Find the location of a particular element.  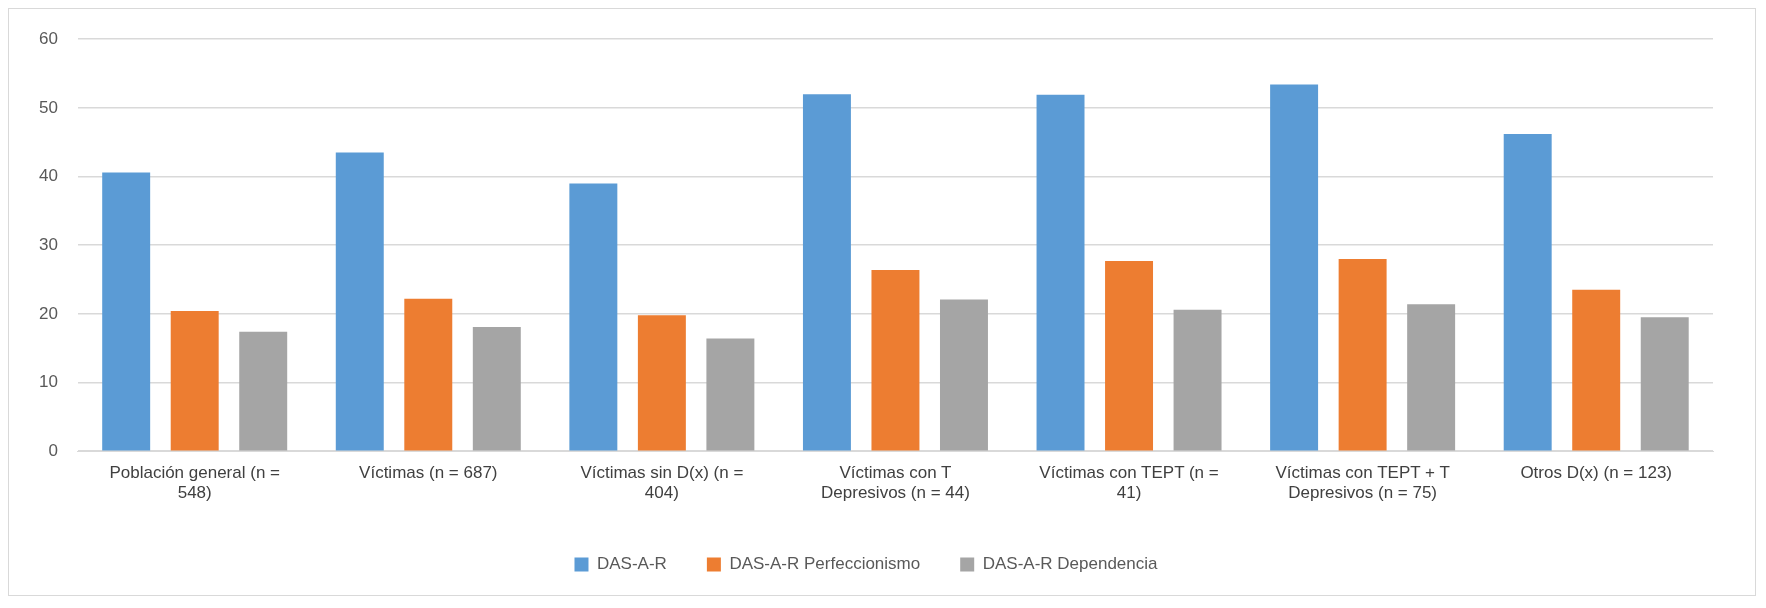

y-tick-label: 50 is located at coordinates (48, 107).